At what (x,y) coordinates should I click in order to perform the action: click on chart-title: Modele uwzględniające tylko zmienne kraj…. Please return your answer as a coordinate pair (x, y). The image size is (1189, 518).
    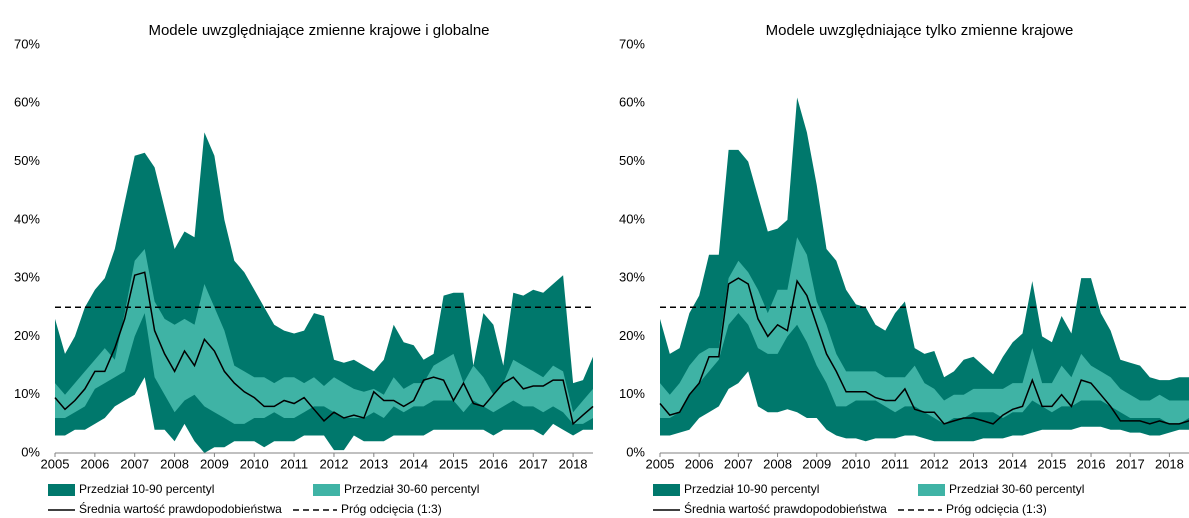
    Looking at the image, I should click on (920, 30).